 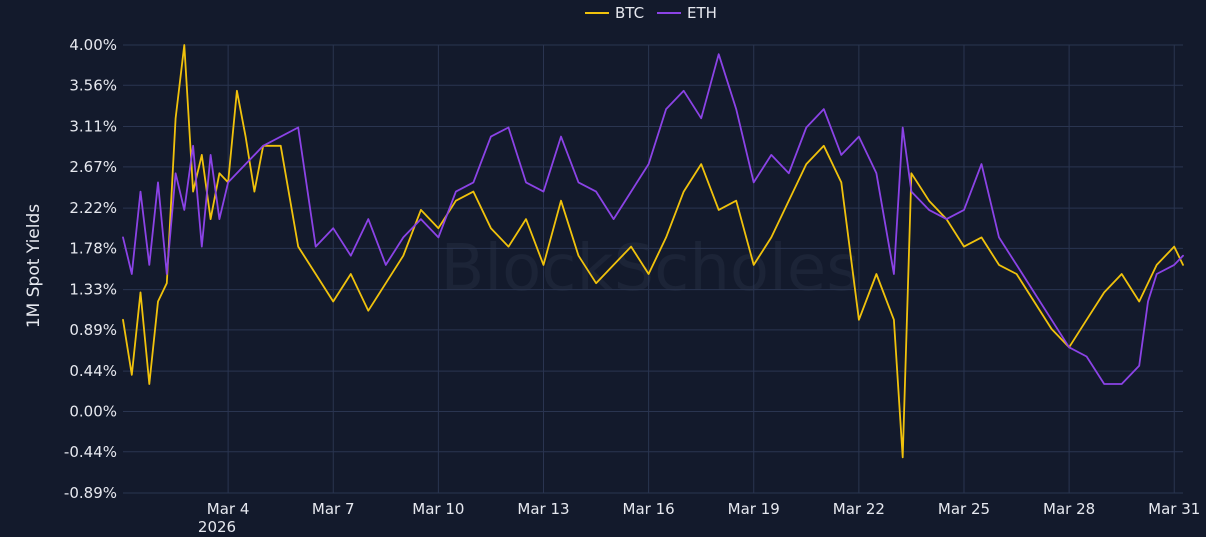 What do you see at coordinates (93, 167) in the screenshot?
I see `y-tick-label: 2.67%` at bounding box center [93, 167].